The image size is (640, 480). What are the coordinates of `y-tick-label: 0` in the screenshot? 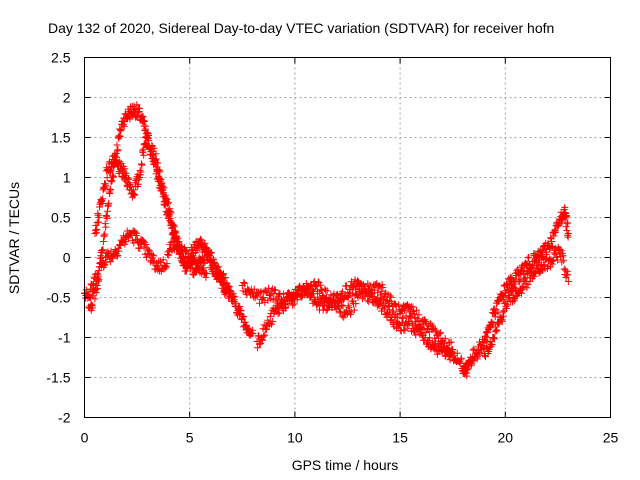 It's located at (67, 258).